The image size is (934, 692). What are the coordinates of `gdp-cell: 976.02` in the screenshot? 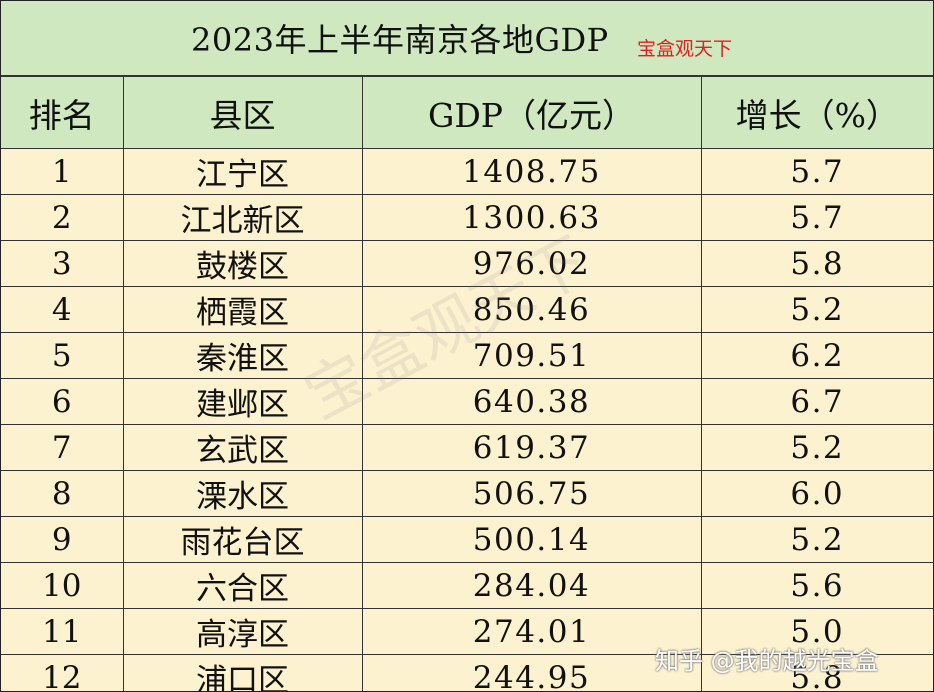 It's located at (531, 263).